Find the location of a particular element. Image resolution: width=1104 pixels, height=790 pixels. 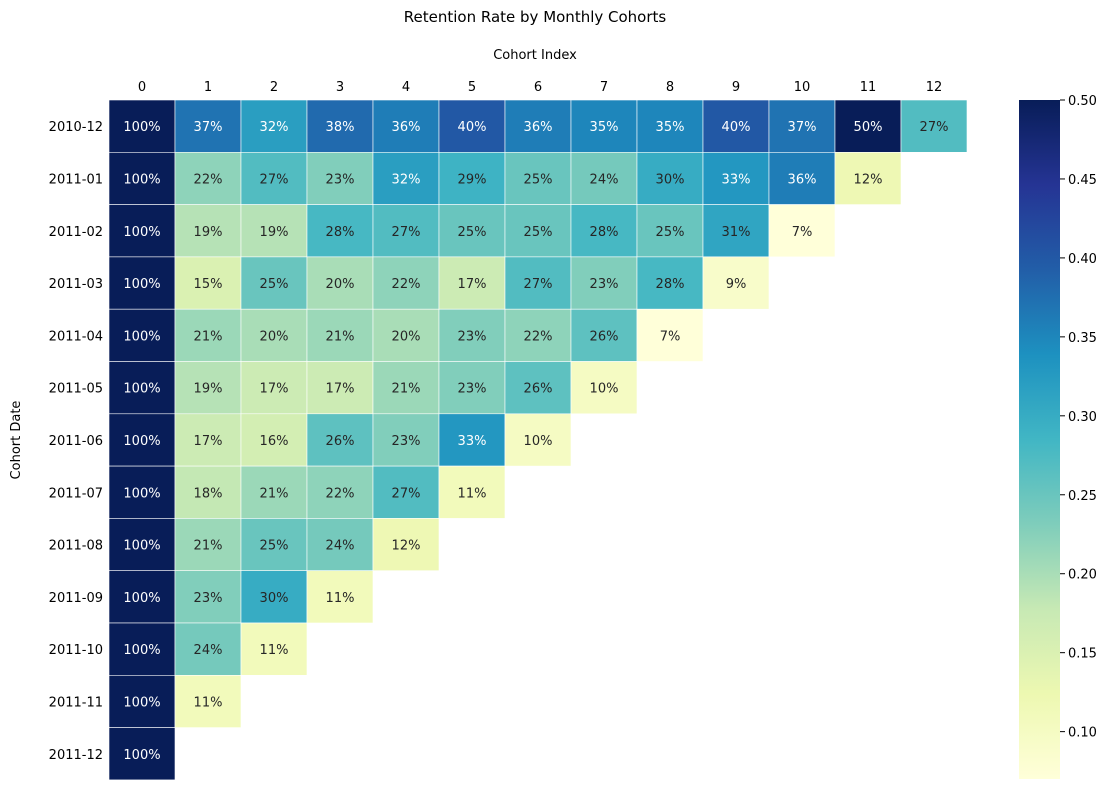

x-tick-label: 0 is located at coordinates (142, 87).